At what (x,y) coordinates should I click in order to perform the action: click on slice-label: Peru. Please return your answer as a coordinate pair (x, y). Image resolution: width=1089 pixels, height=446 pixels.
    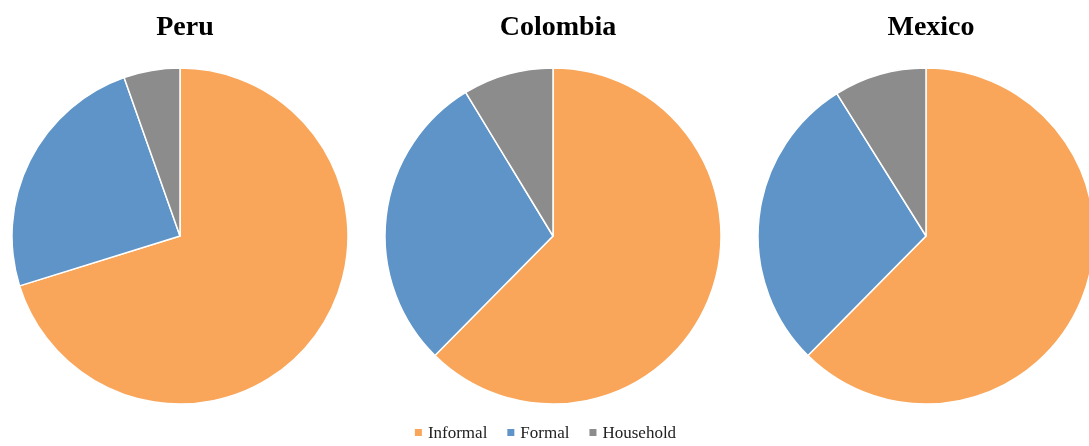
    Looking at the image, I should click on (185, 25).